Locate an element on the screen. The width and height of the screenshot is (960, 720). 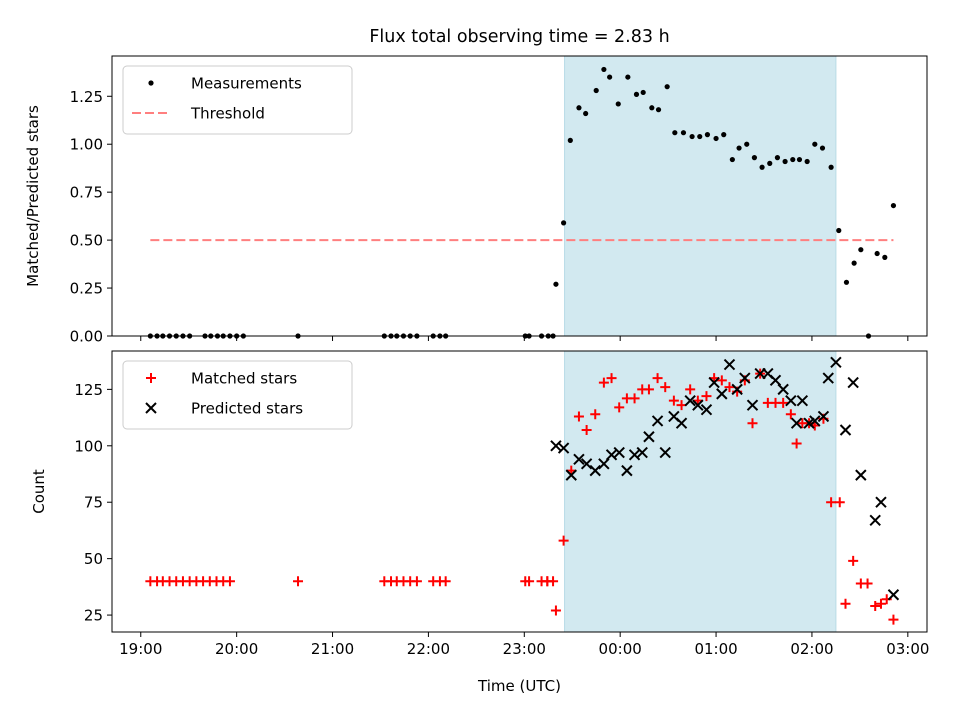
y-tick-label: 0.50 is located at coordinates (86, 241).